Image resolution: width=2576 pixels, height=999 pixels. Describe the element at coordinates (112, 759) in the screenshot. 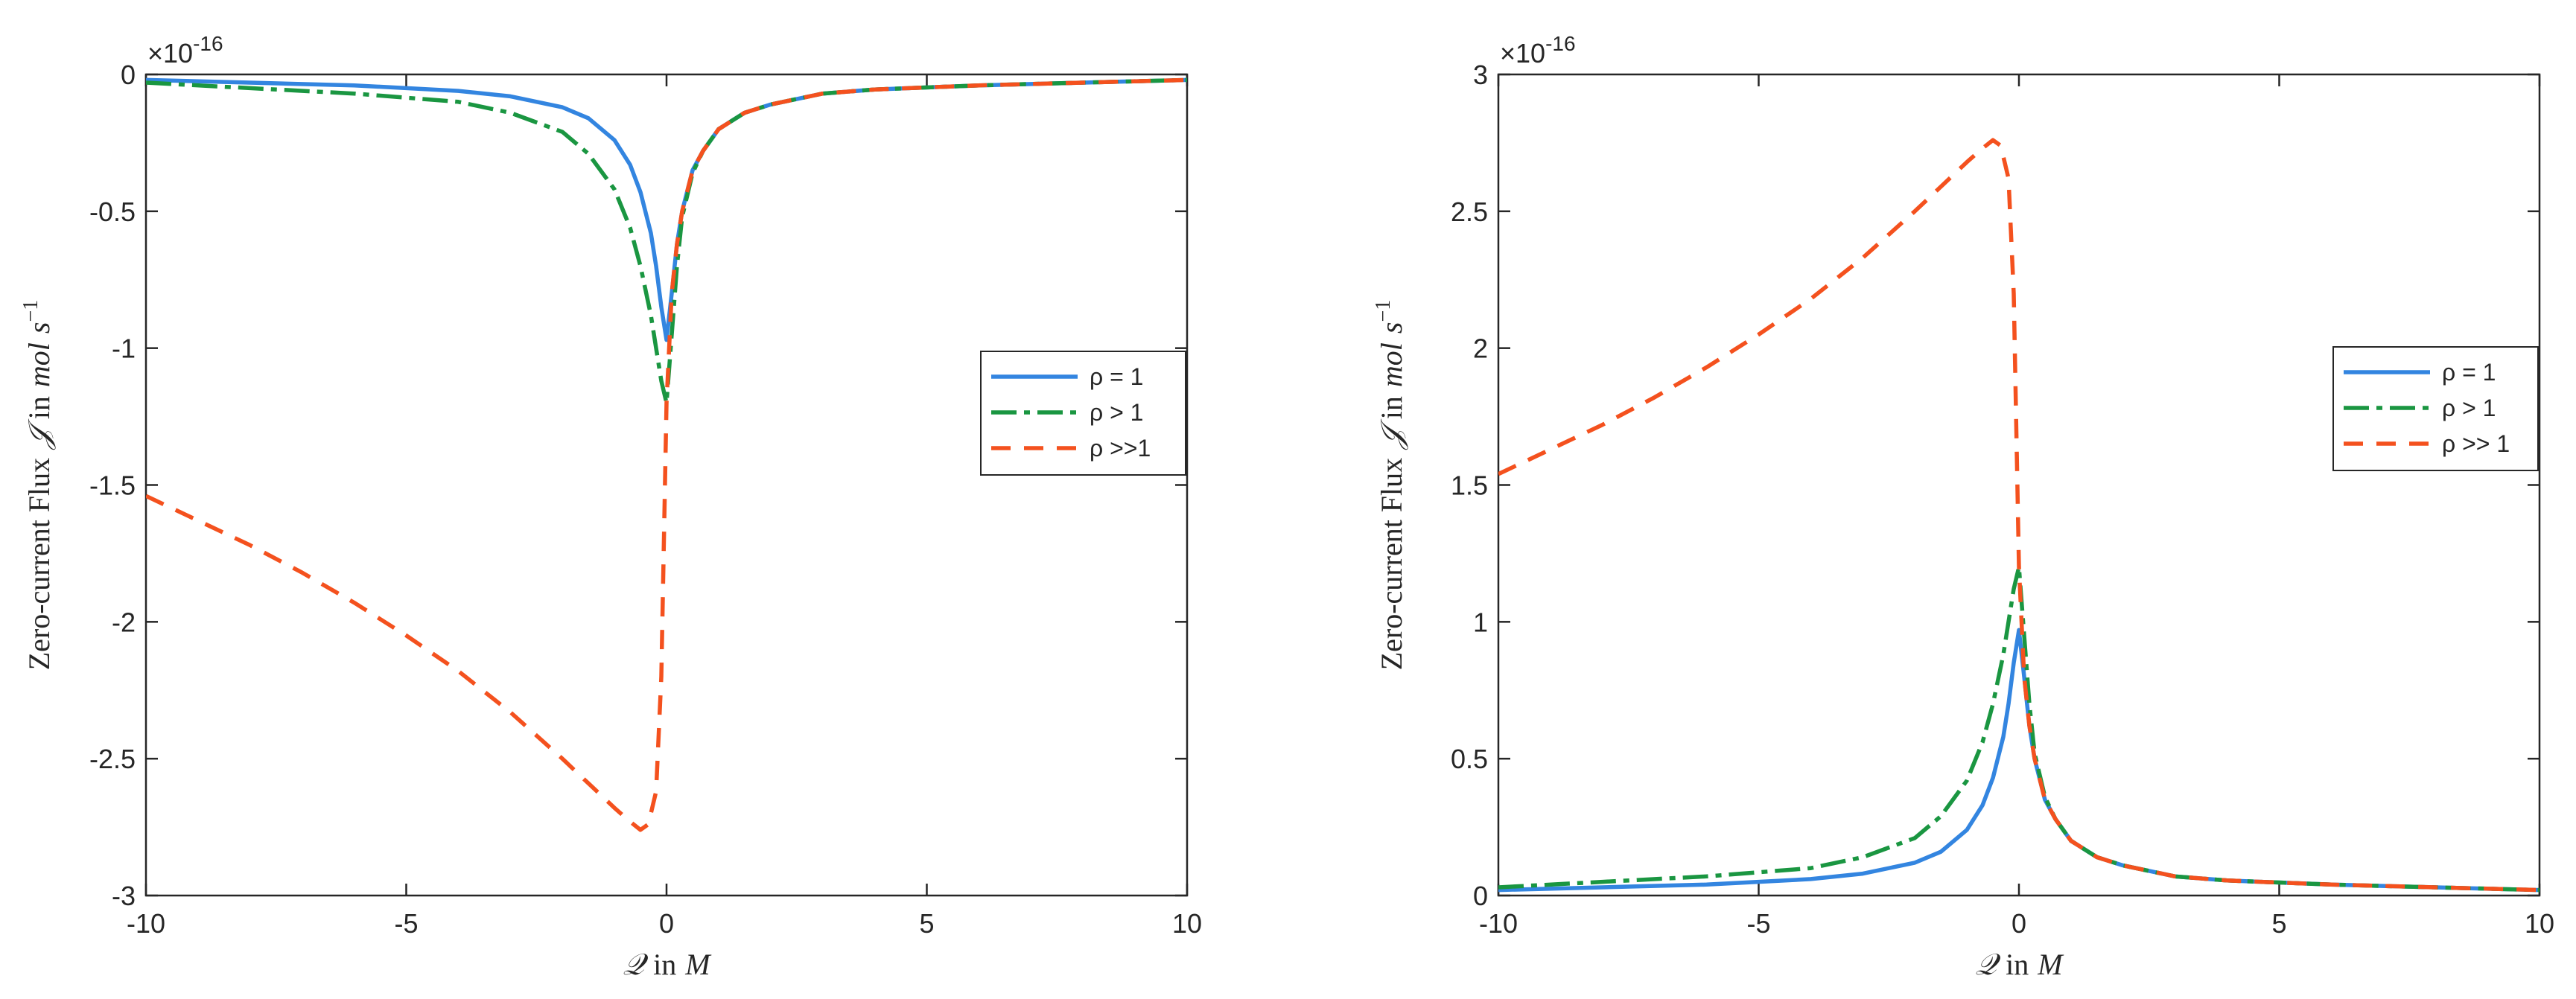

I see `y-tick-label: -2.5` at that location.